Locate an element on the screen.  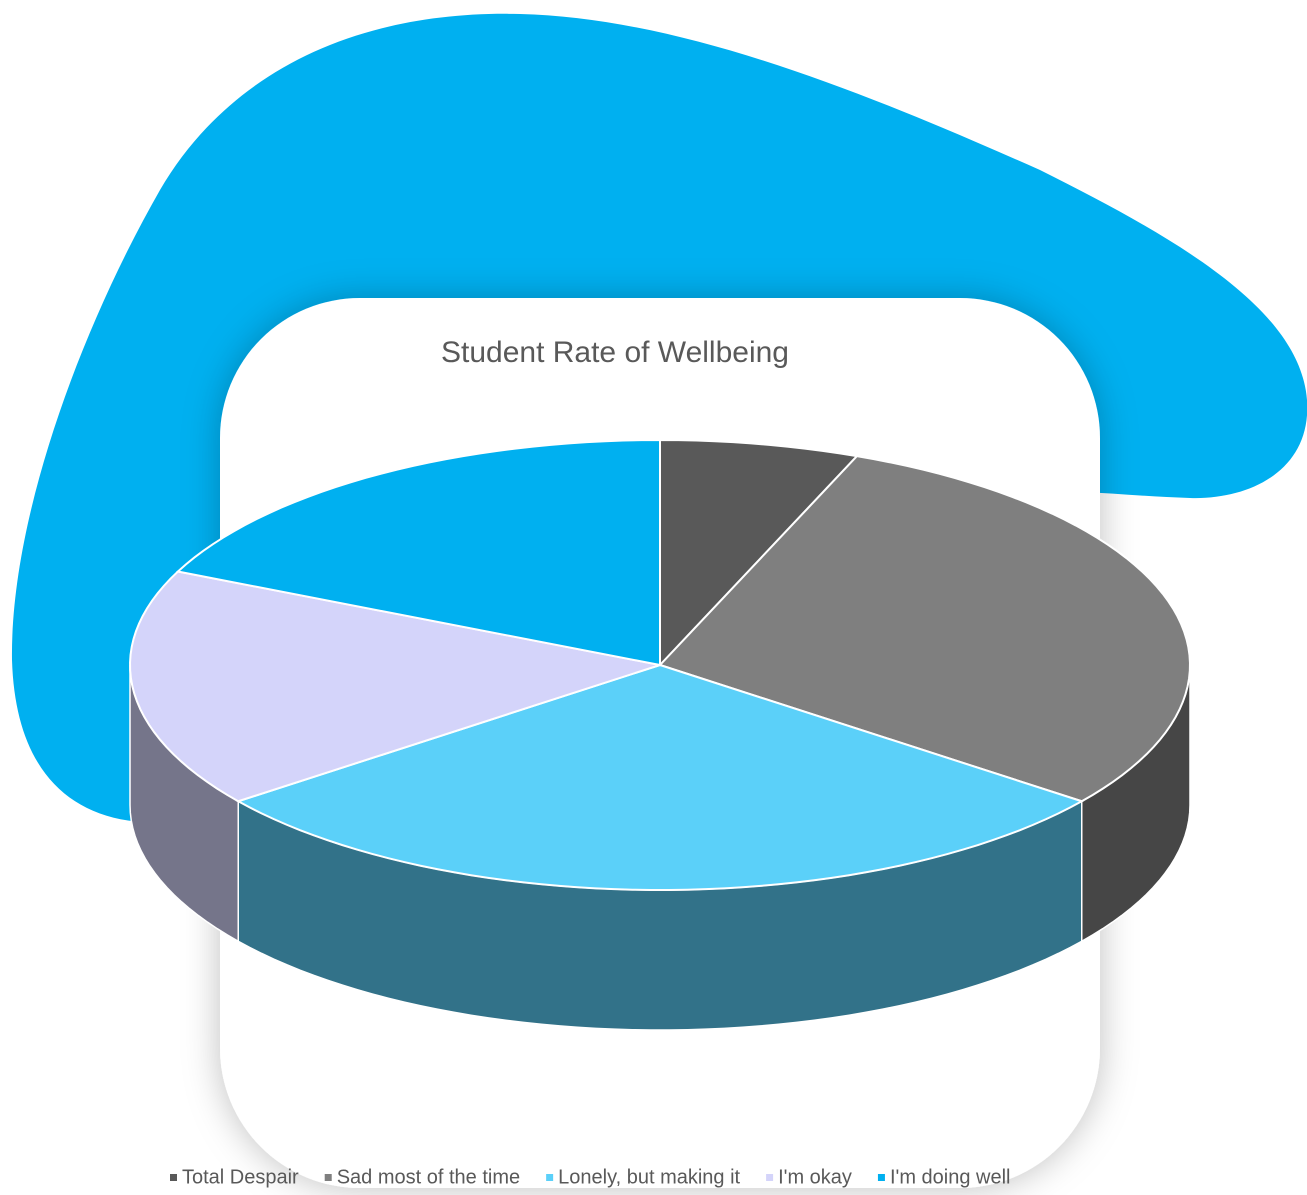
chart-title: Student Rate of Wellbeing is located at coordinates (615, 352).